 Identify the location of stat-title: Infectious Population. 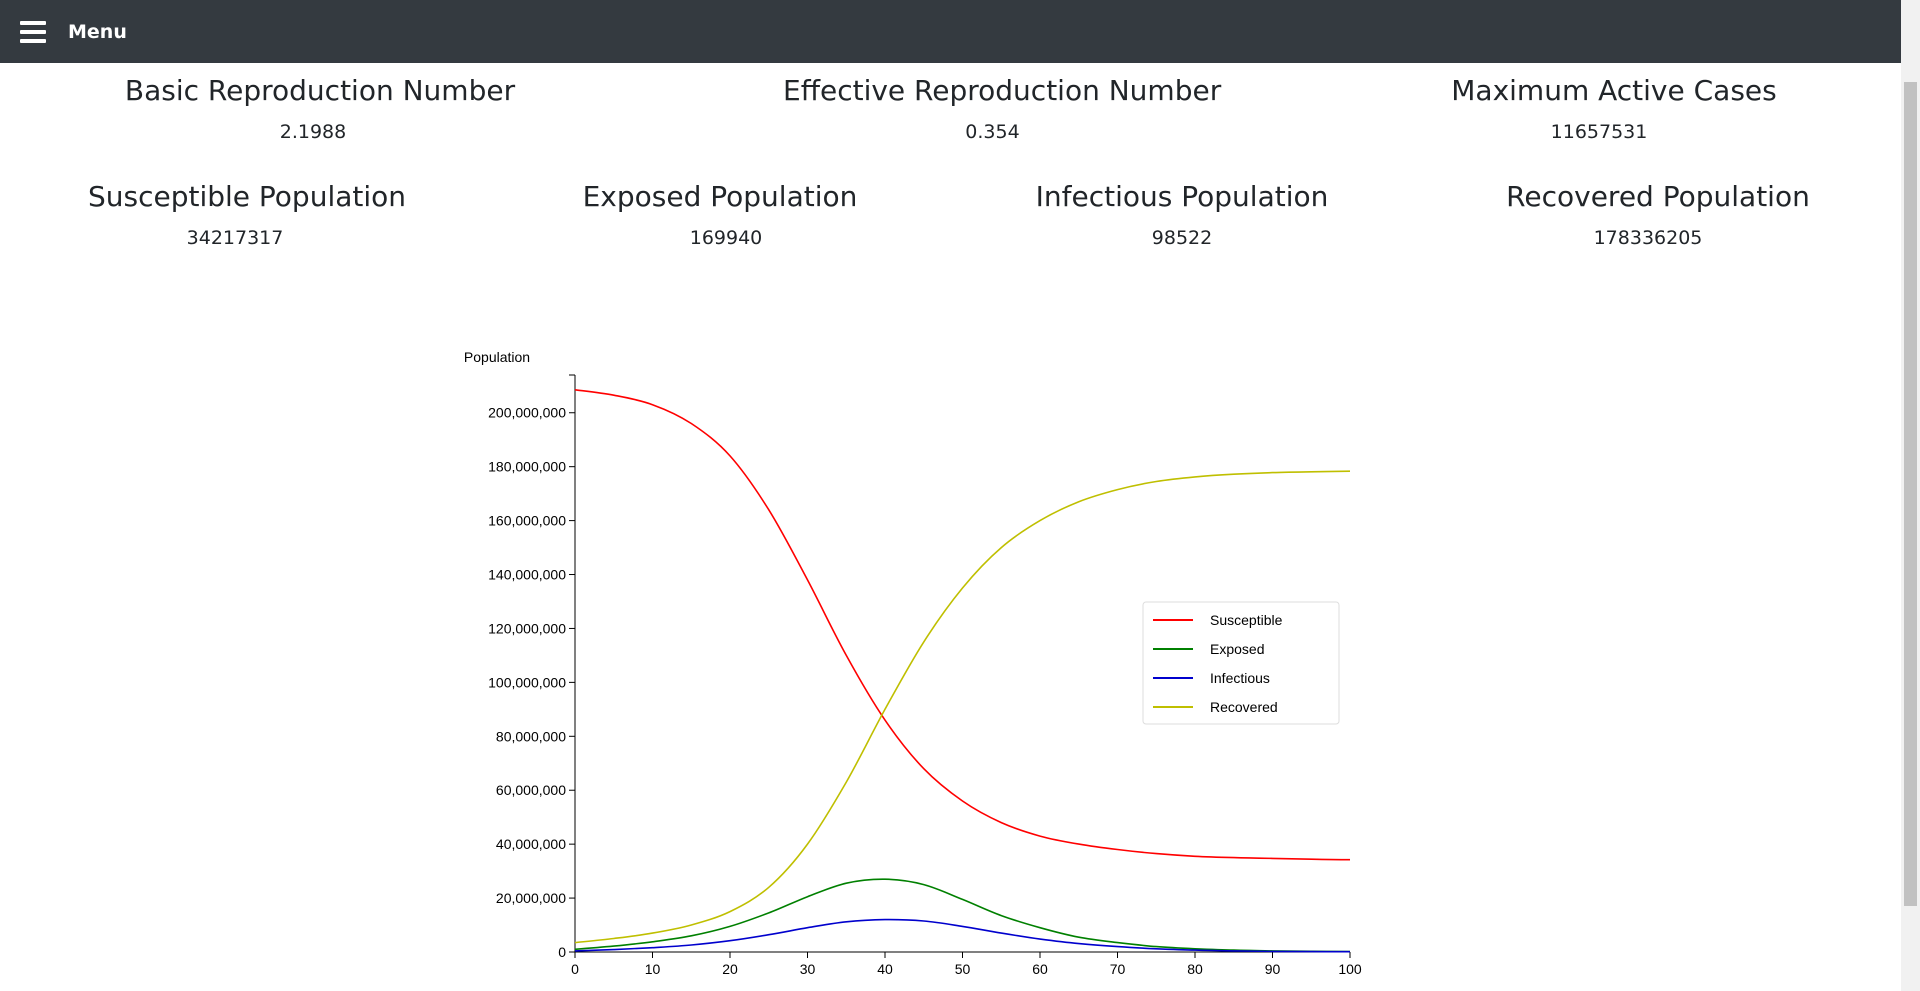
(1182, 196).